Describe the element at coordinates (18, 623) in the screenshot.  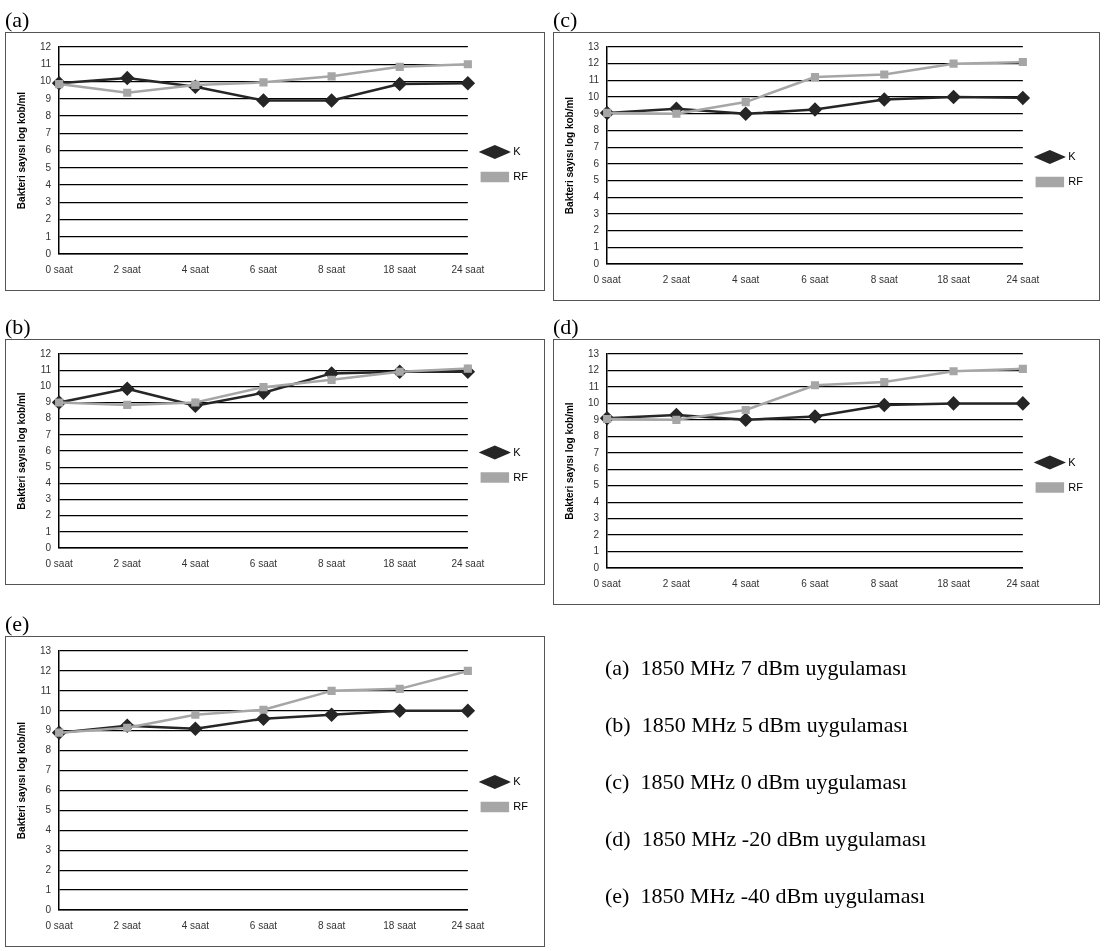
I see `chart-title: (e)` at that location.